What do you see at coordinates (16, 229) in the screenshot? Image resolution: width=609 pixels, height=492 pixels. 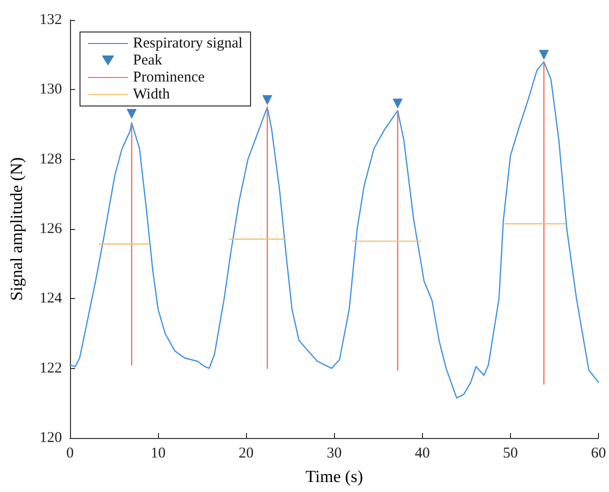 I see `y-axis-title: Signal amplitude (N)` at bounding box center [16, 229].